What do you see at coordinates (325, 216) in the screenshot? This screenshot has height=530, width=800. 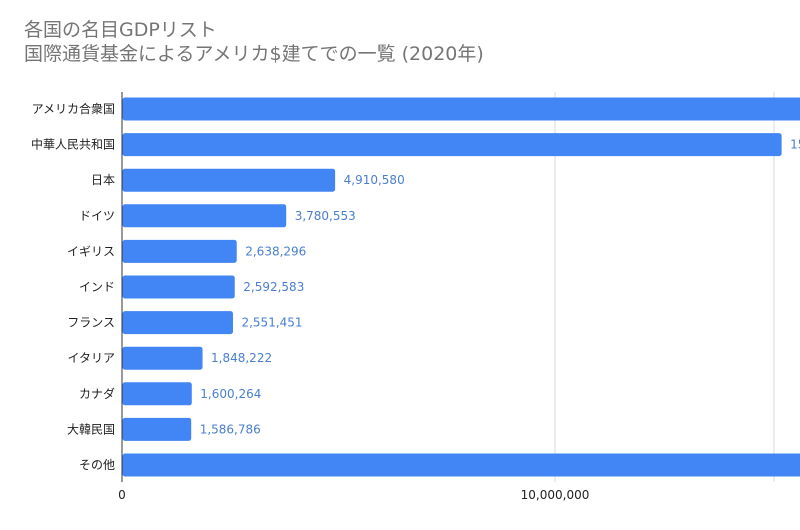 I see `data-label: 3,780,553` at bounding box center [325, 216].